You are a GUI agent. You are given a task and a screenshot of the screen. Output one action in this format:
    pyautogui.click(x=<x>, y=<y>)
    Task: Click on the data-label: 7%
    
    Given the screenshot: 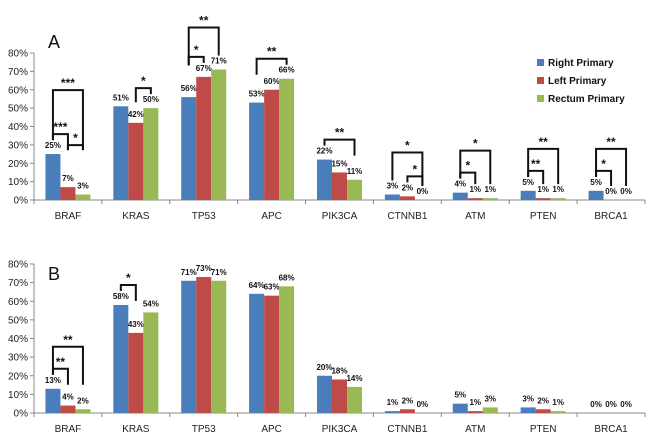 What is the action you would take?
    pyautogui.click(x=68, y=178)
    